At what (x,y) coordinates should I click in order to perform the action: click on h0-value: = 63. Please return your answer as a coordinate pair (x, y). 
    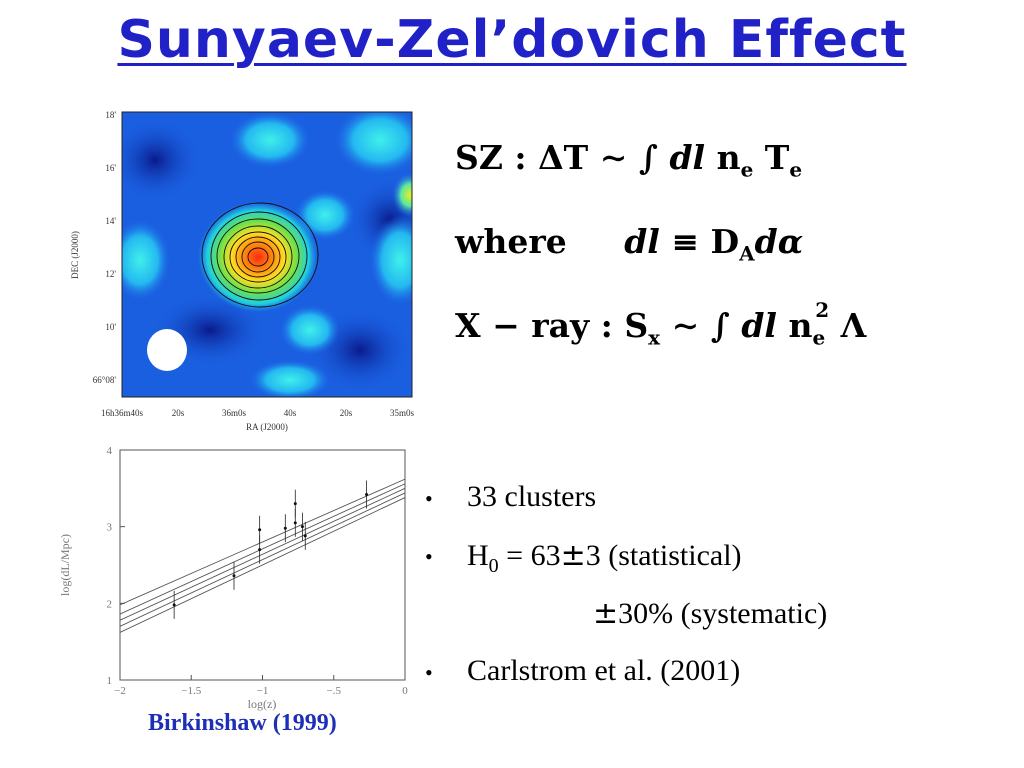
    Looking at the image, I should click on (529, 555).